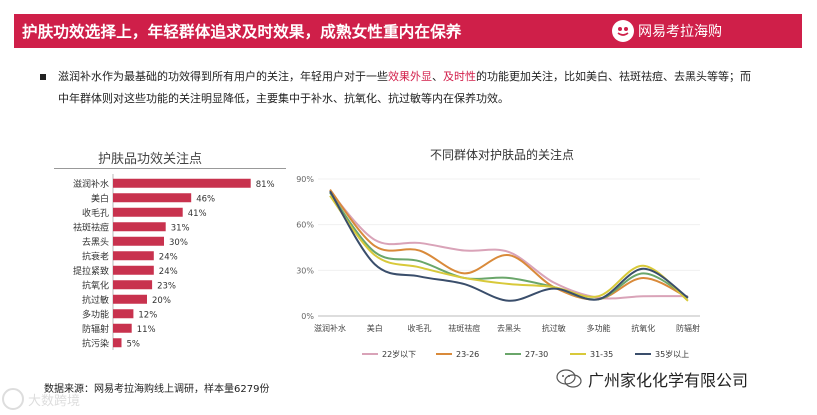 Image resolution: width=817 pixels, height=415 pixels. Describe the element at coordinates (178, 243) in the screenshot. I see `bar-value-label: 30%` at that location.